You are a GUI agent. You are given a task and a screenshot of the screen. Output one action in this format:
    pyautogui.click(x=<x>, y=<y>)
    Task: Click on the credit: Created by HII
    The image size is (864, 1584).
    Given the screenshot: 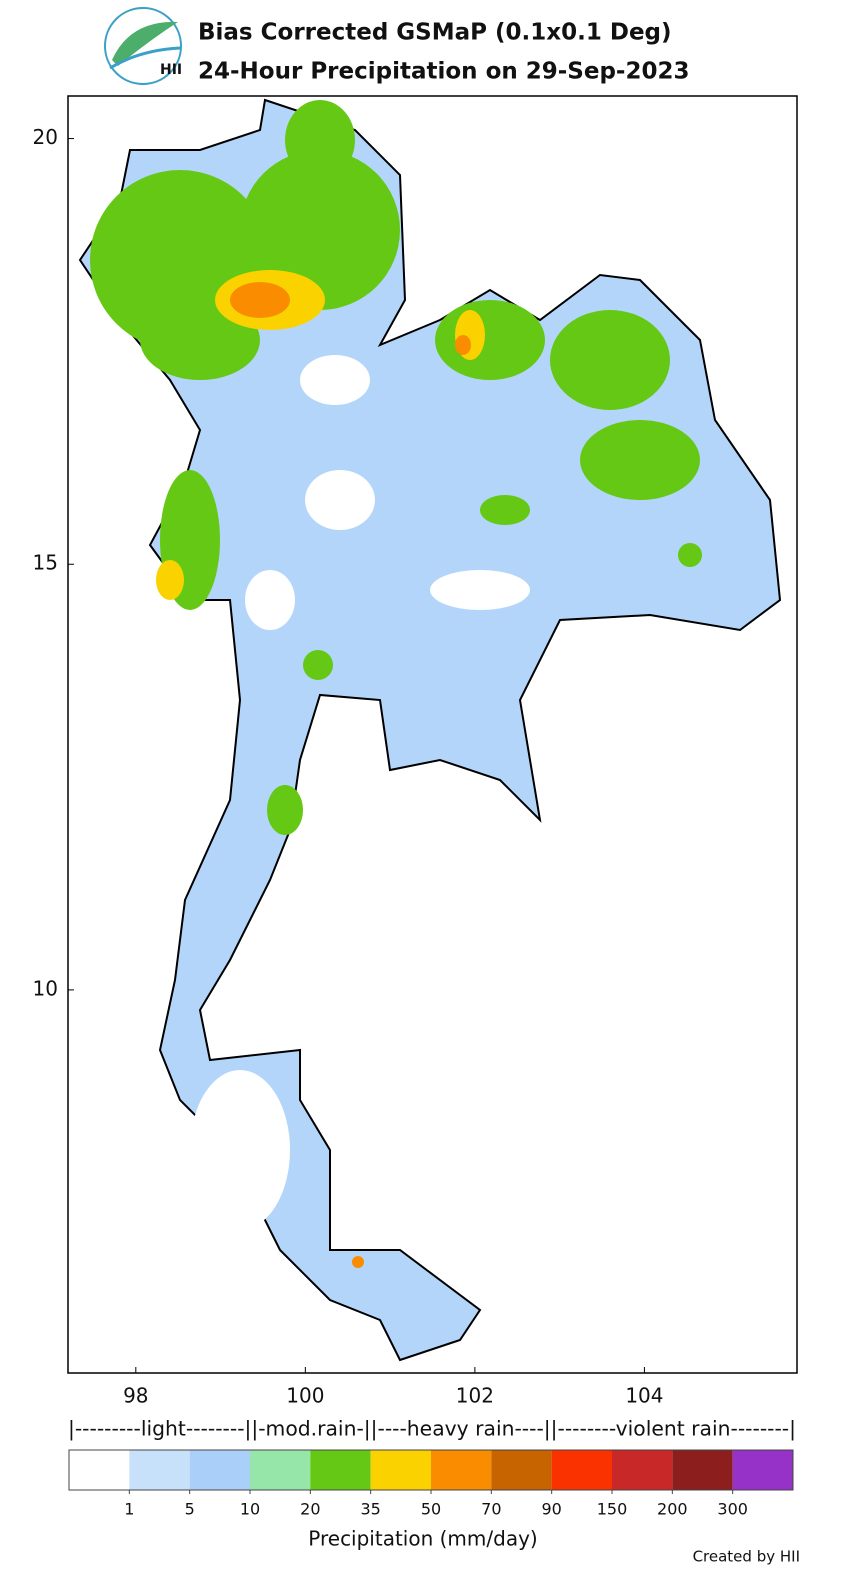 What is the action you would take?
    pyautogui.click(x=746, y=1557)
    